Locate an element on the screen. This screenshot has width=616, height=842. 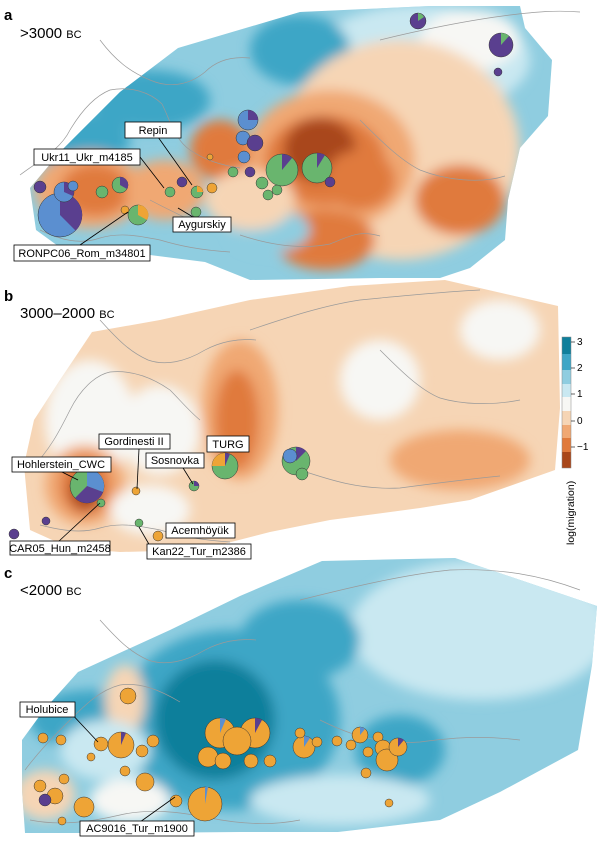
panel-letter: b is located at coordinates (8, 296).